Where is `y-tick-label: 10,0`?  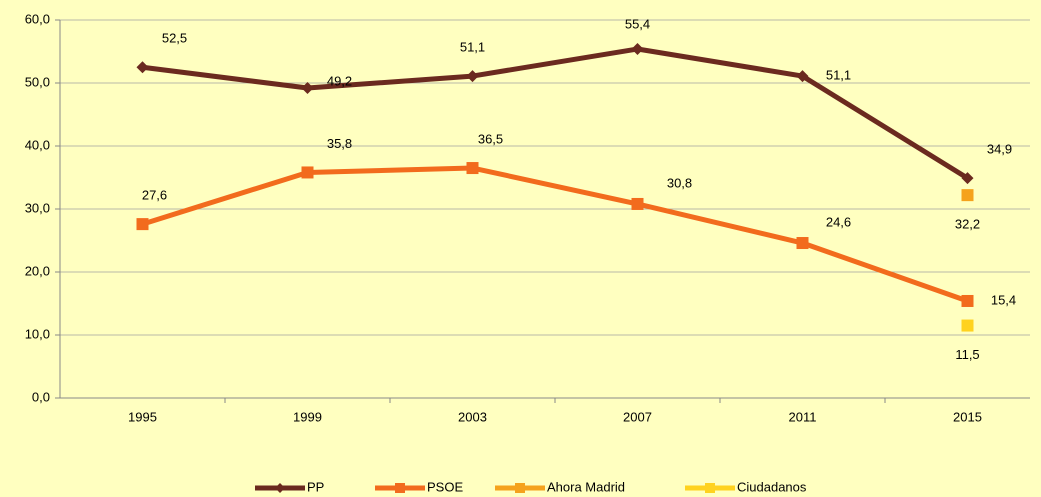
y-tick-label: 10,0 is located at coordinates (37, 333).